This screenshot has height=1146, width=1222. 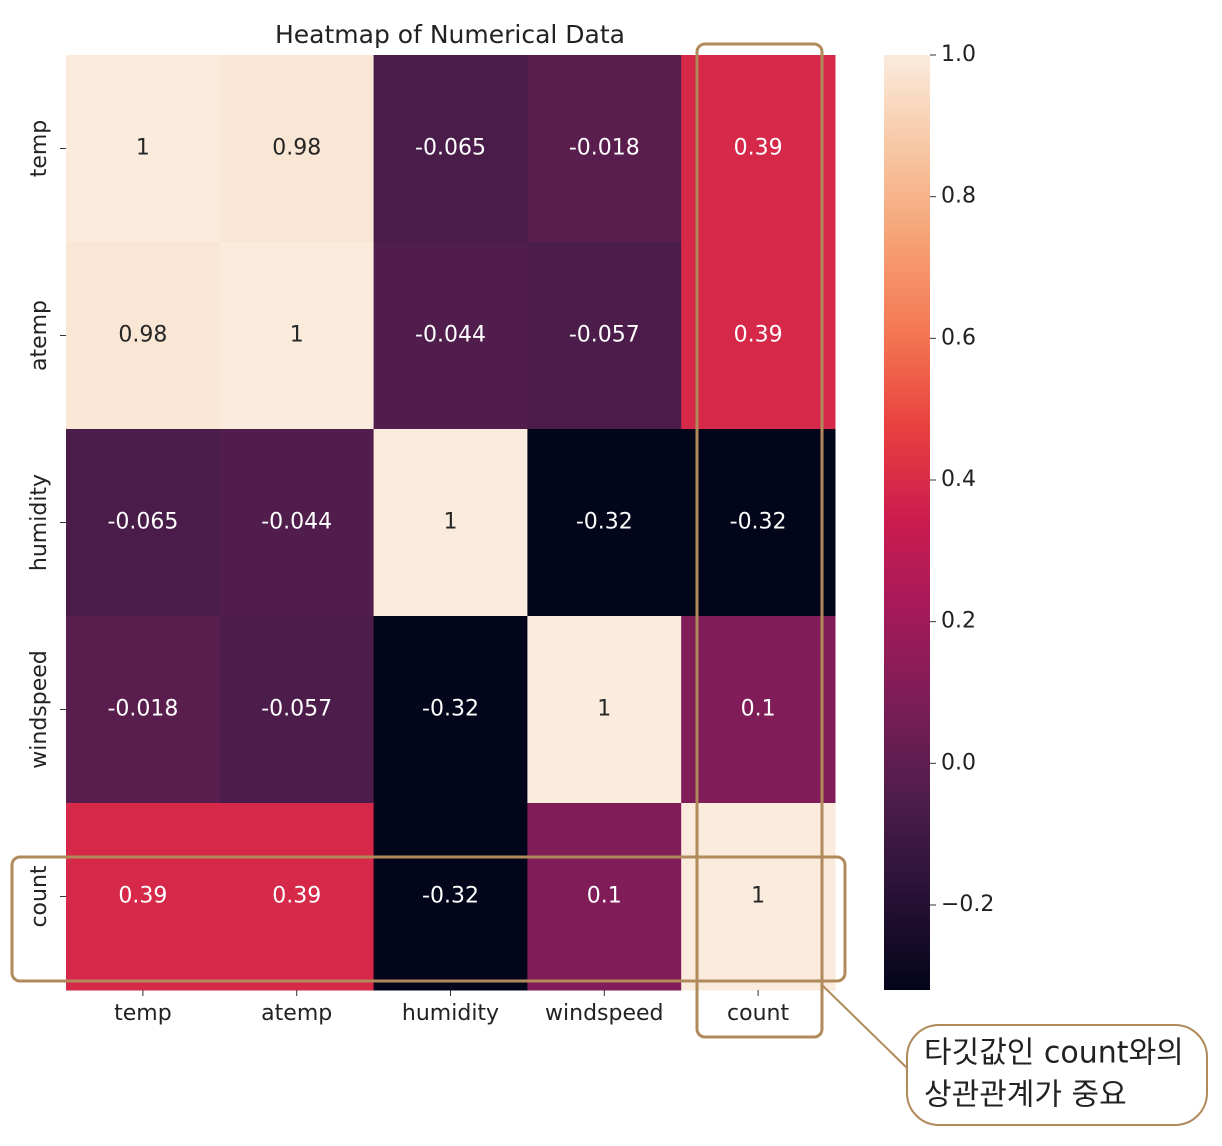 What do you see at coordinates (967, 904) in the screenshot?
I see `colorbar-tick-label: −0.2` at bounding box center [967, 904].